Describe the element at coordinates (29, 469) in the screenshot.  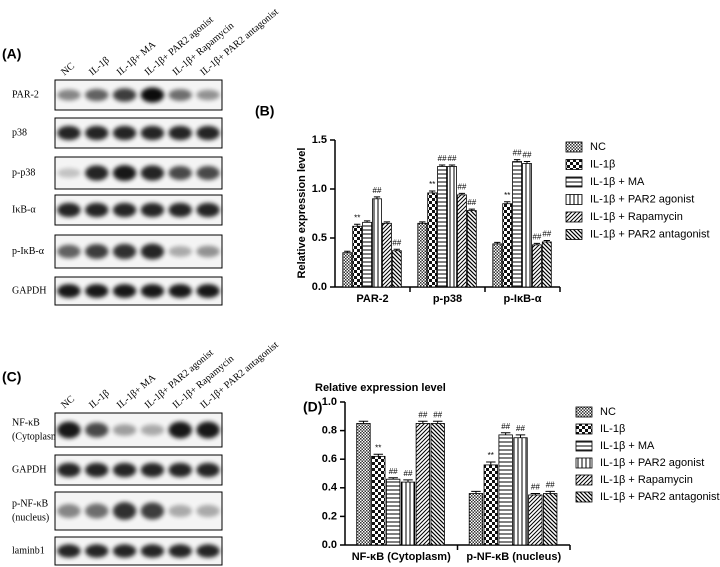
I see `row-label: GAPDH` at that location.